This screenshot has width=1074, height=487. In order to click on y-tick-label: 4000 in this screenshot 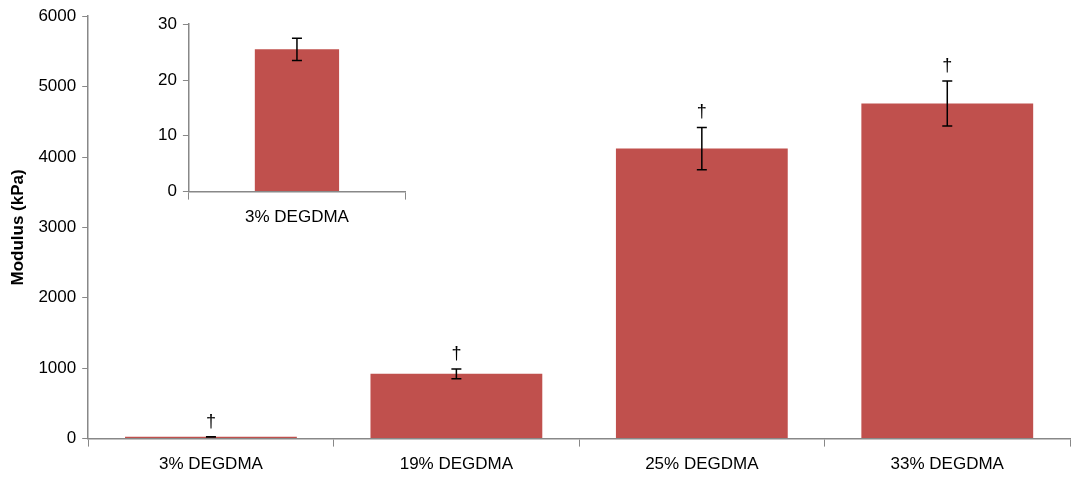, I will do `click(57, 156)`.